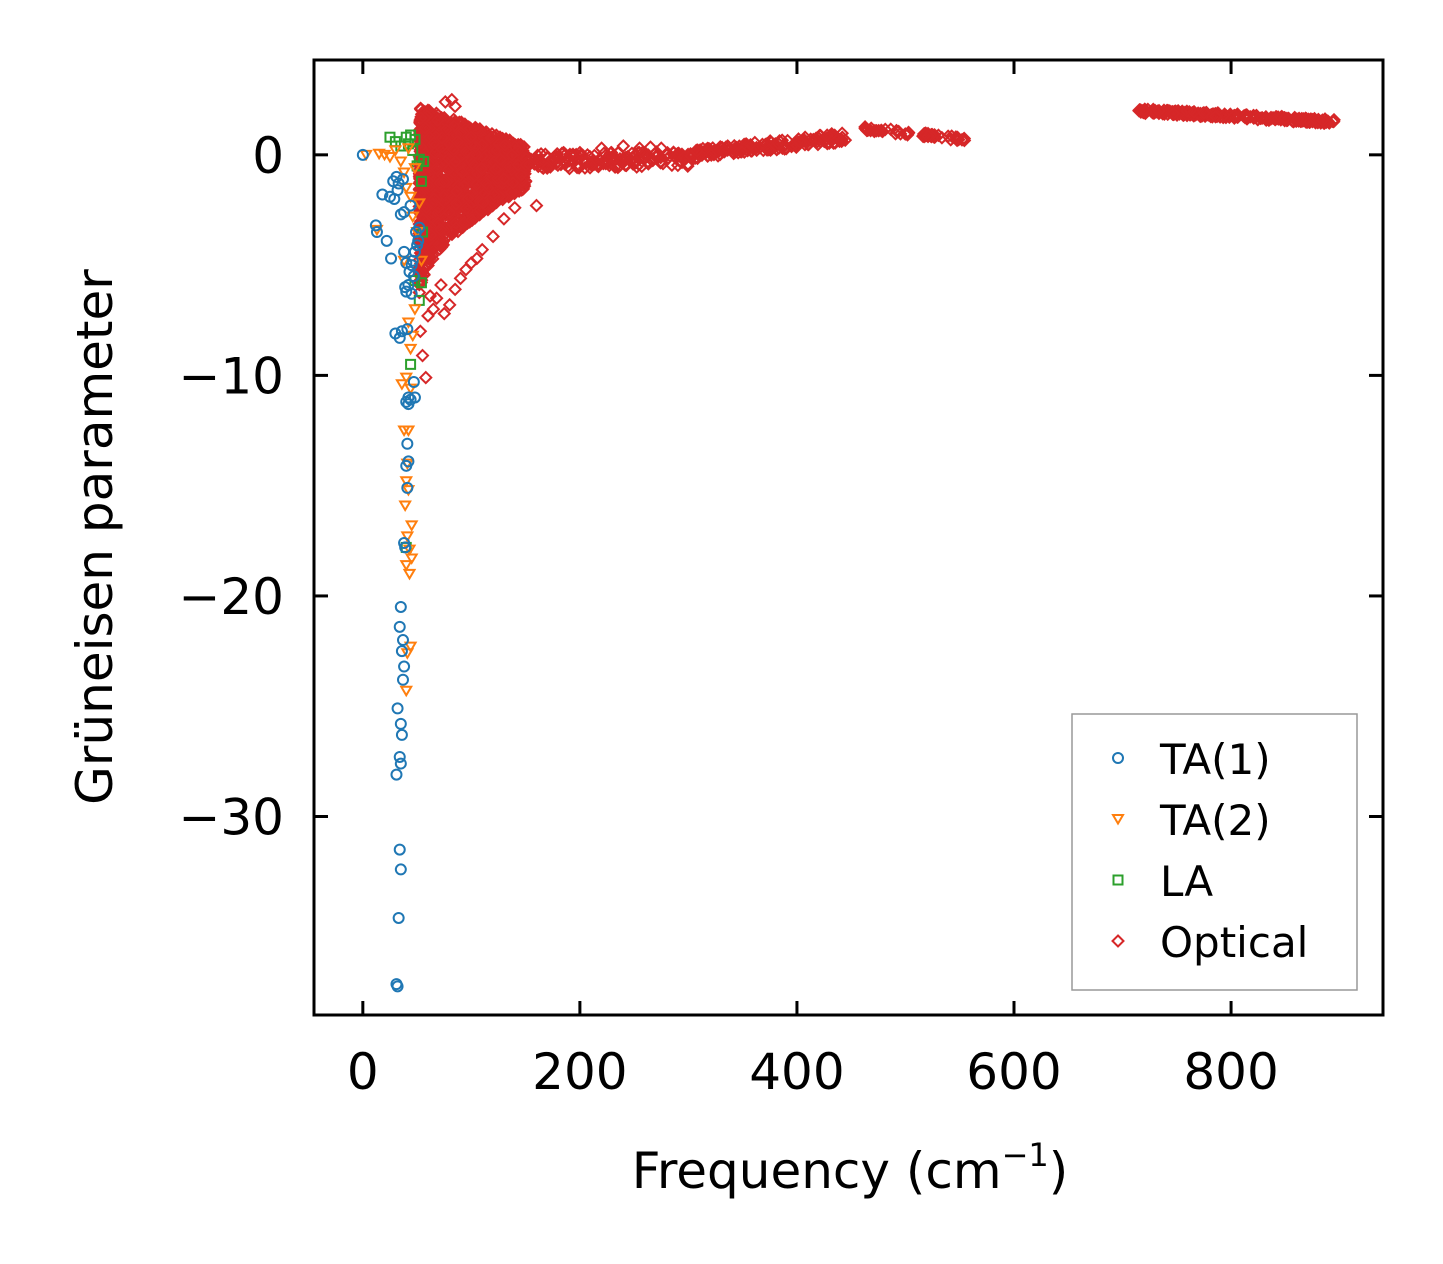  What do you see at coordinates (1230, 1072) in the screenshot?
I see `x-tick-label: 800` at bounding box center [1230, 1072].